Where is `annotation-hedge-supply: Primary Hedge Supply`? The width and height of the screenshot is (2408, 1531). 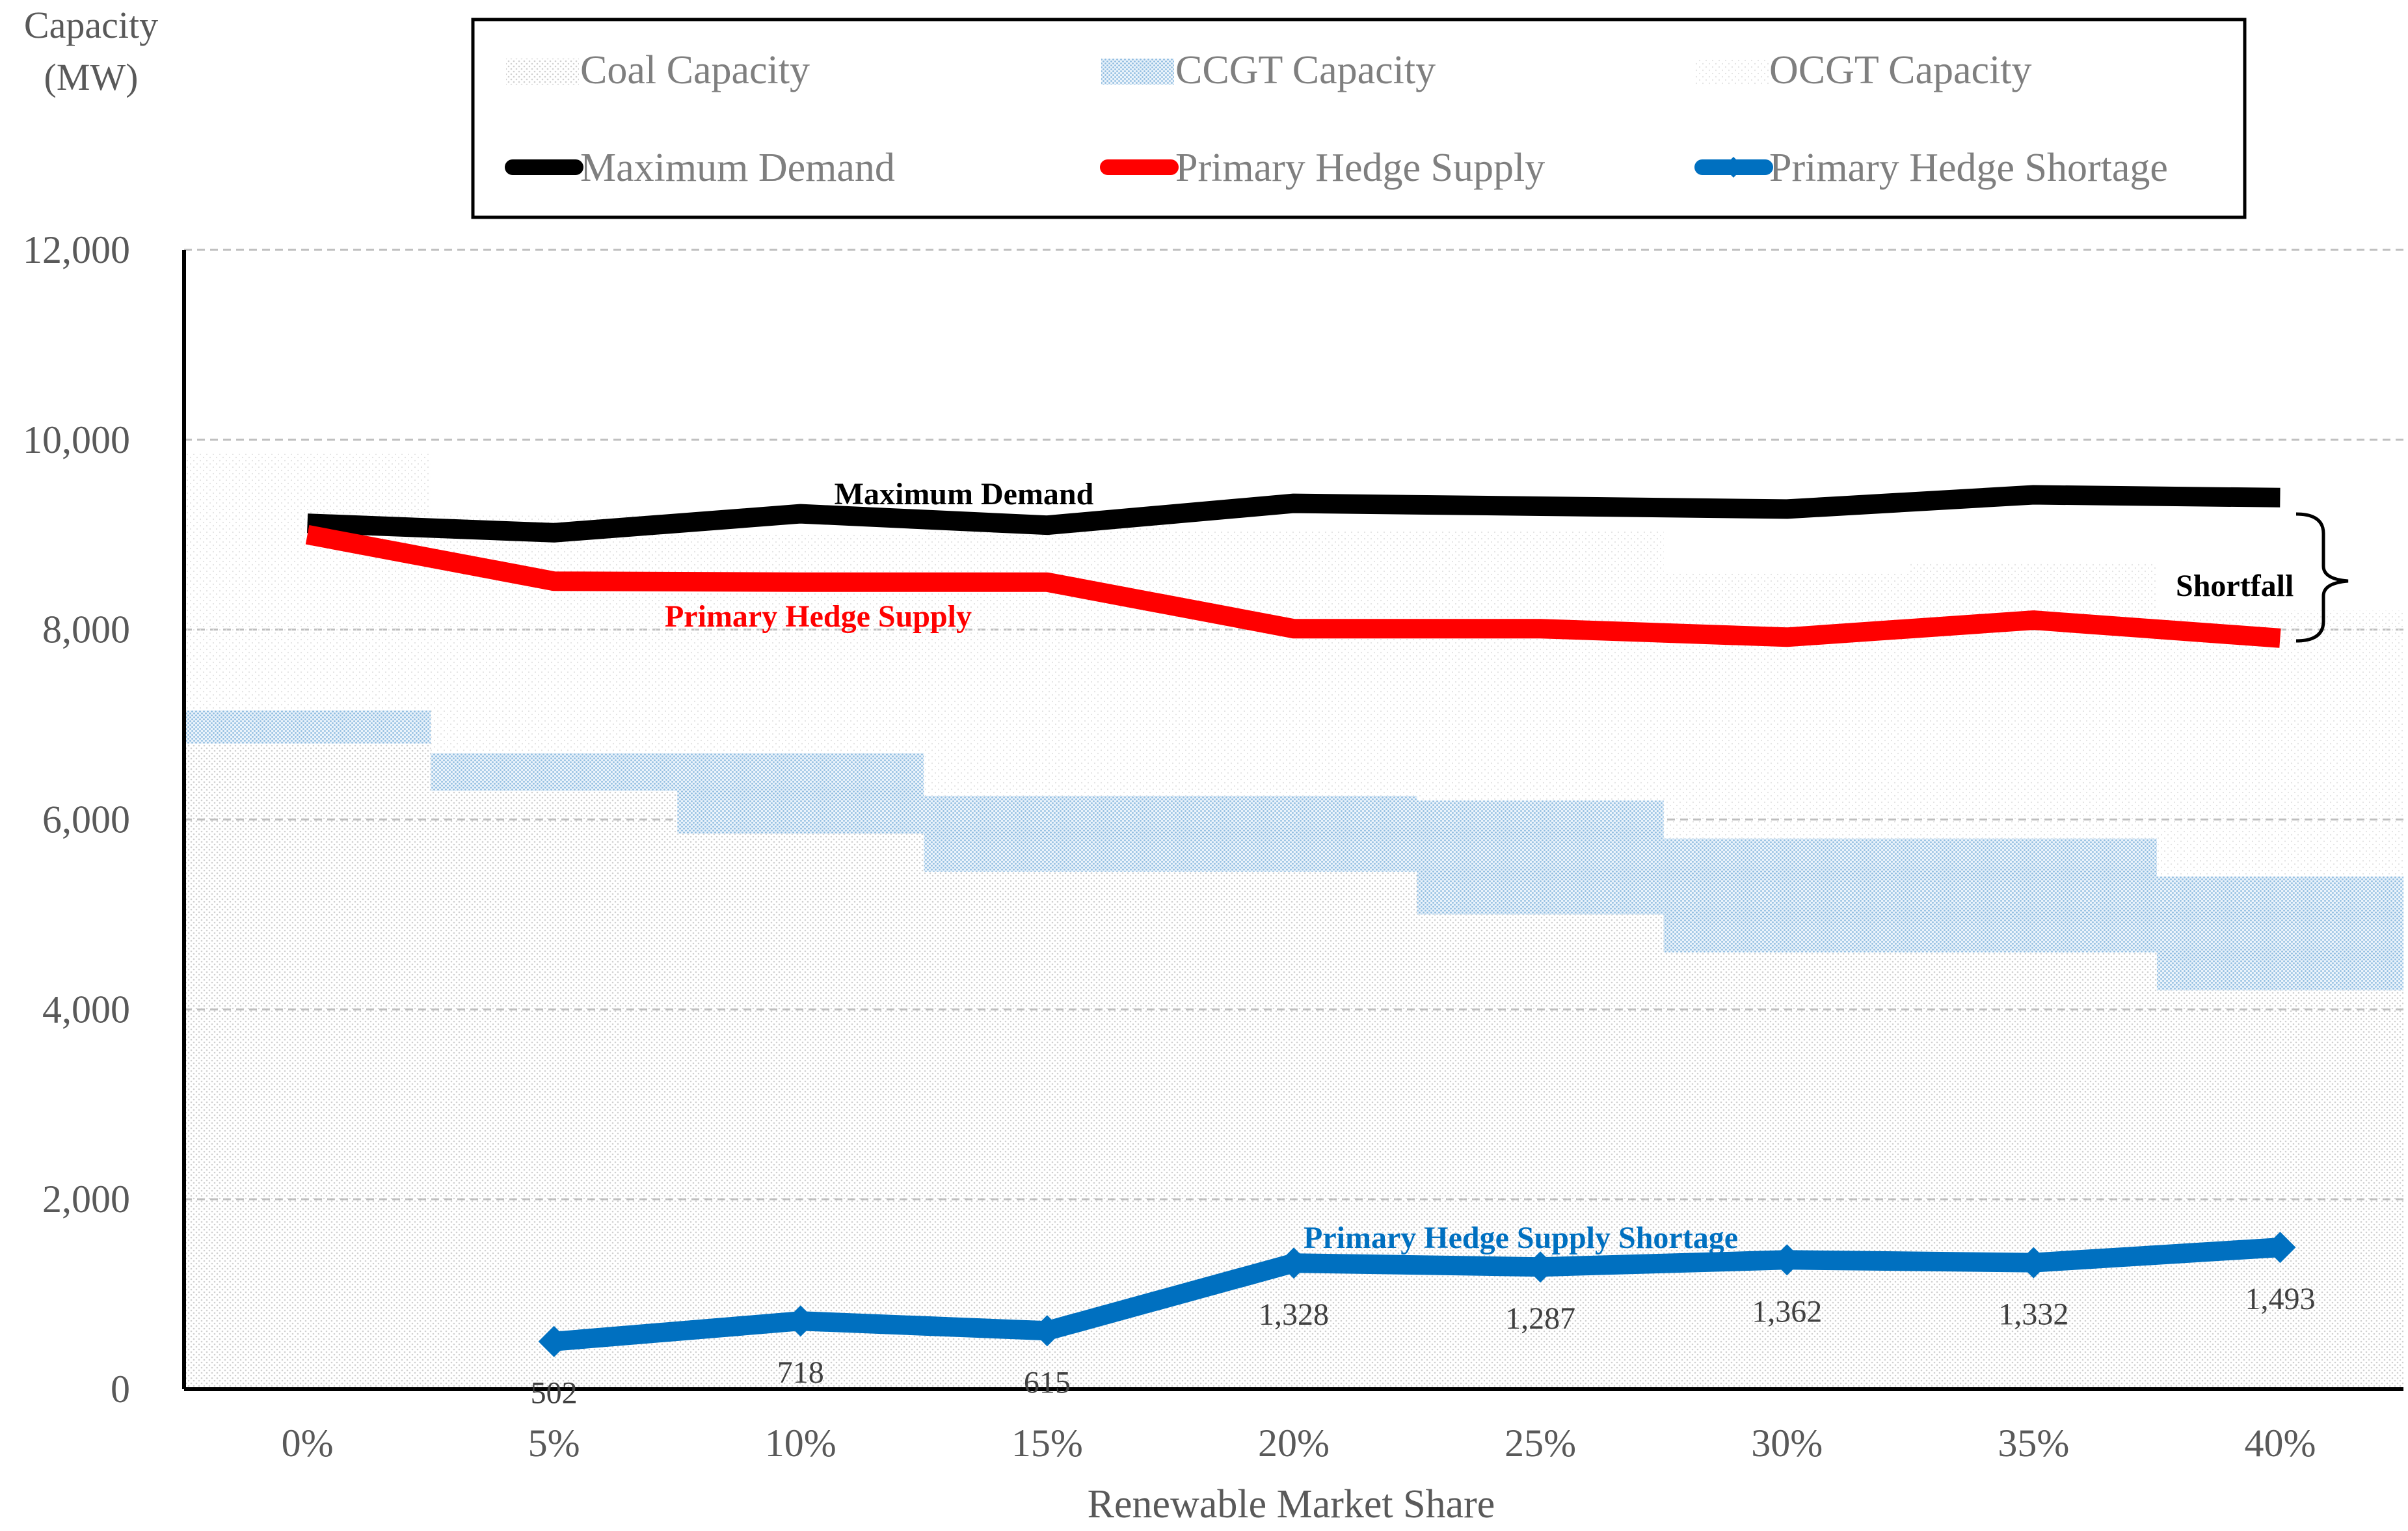
annotation-hedge-supply: Primary Hedge Supply is located at coordinates (818, 616).